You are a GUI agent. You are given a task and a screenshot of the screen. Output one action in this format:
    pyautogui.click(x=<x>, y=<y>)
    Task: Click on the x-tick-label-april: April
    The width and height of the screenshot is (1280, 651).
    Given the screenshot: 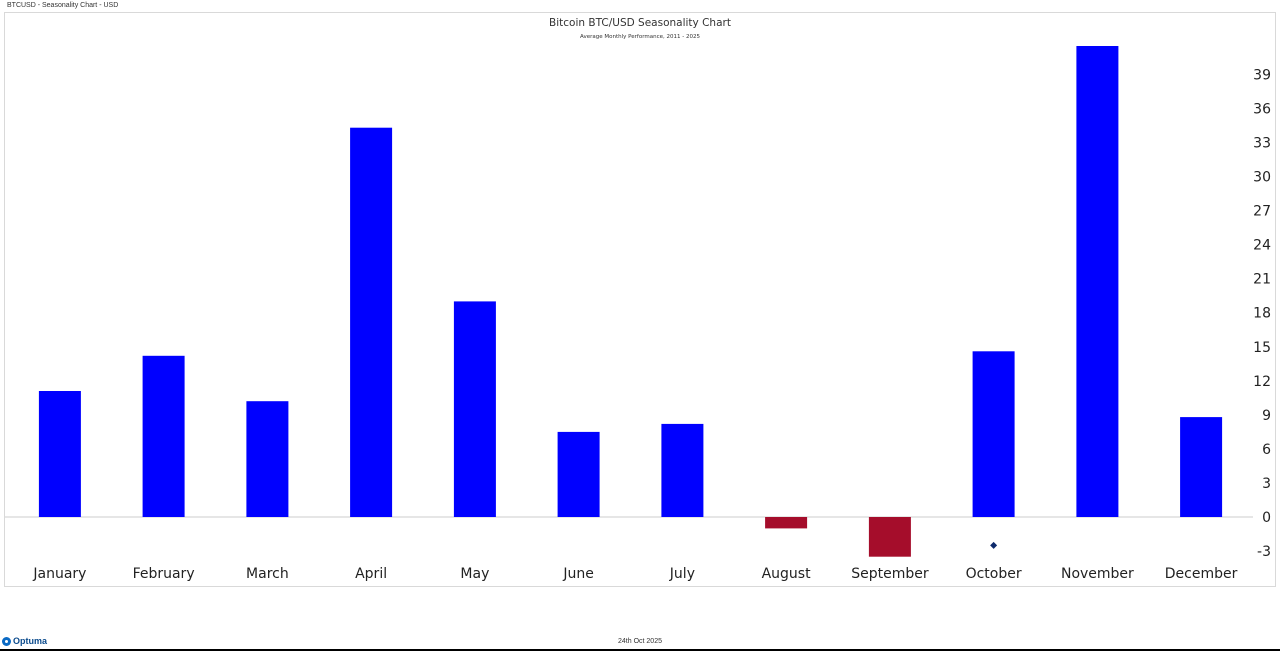 What is the action you would take?
    pyautogui.click(x=371, y=574)
    